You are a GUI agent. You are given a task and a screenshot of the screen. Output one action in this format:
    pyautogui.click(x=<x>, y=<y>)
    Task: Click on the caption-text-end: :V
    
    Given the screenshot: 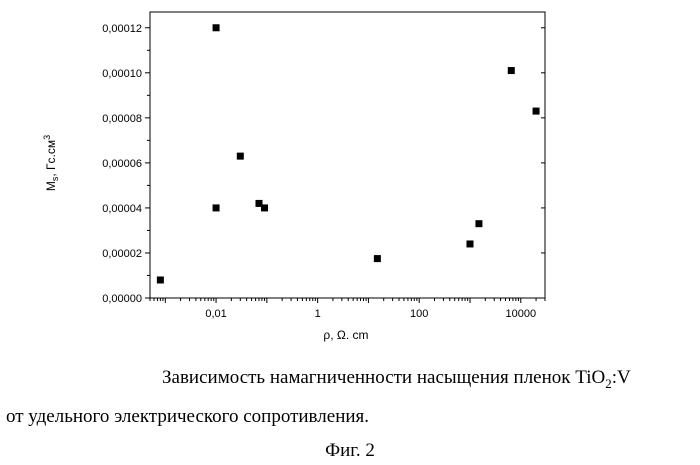 What is the action you would take?
    pyautogui.click(x=621, y=377)
    